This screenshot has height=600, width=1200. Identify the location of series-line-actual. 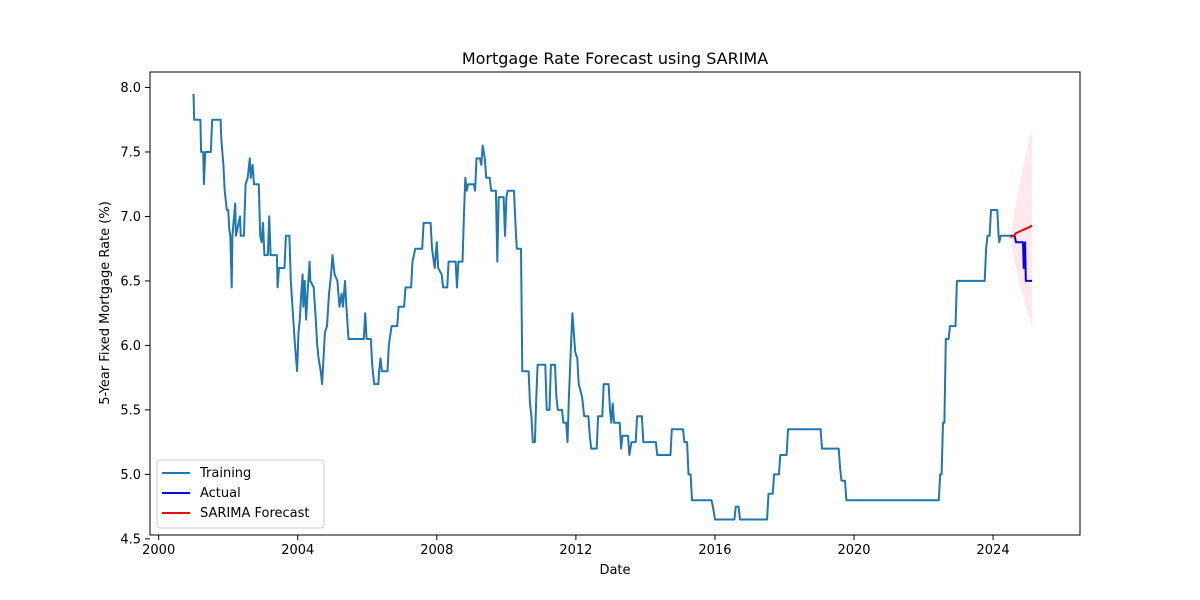
(1021, 258).